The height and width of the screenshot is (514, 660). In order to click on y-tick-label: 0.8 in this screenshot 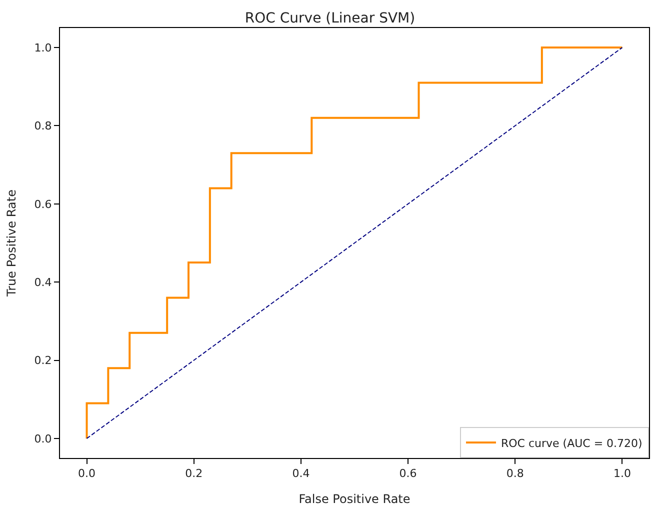, I will do `click(43, 126)`.